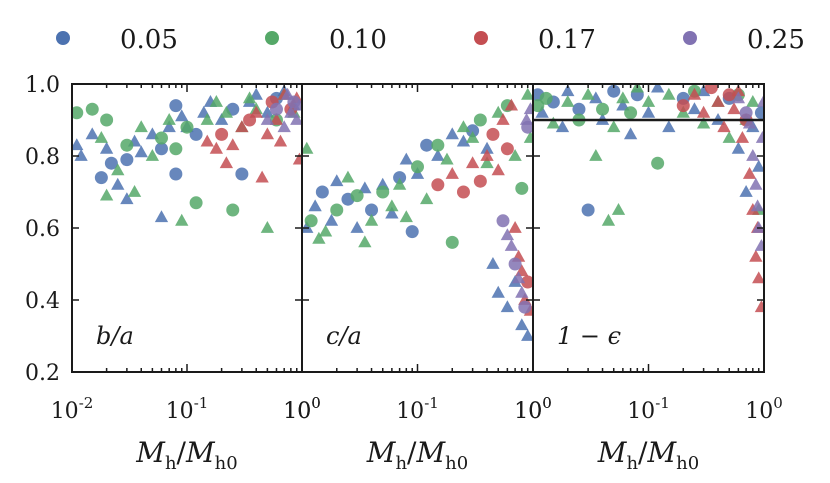 This screenshot has width=830, height=483. What do you see at coordinates (567, 40) in the screenshot?
I see `legend-label-0.17: 0.17` at bounding box center [567, 40].